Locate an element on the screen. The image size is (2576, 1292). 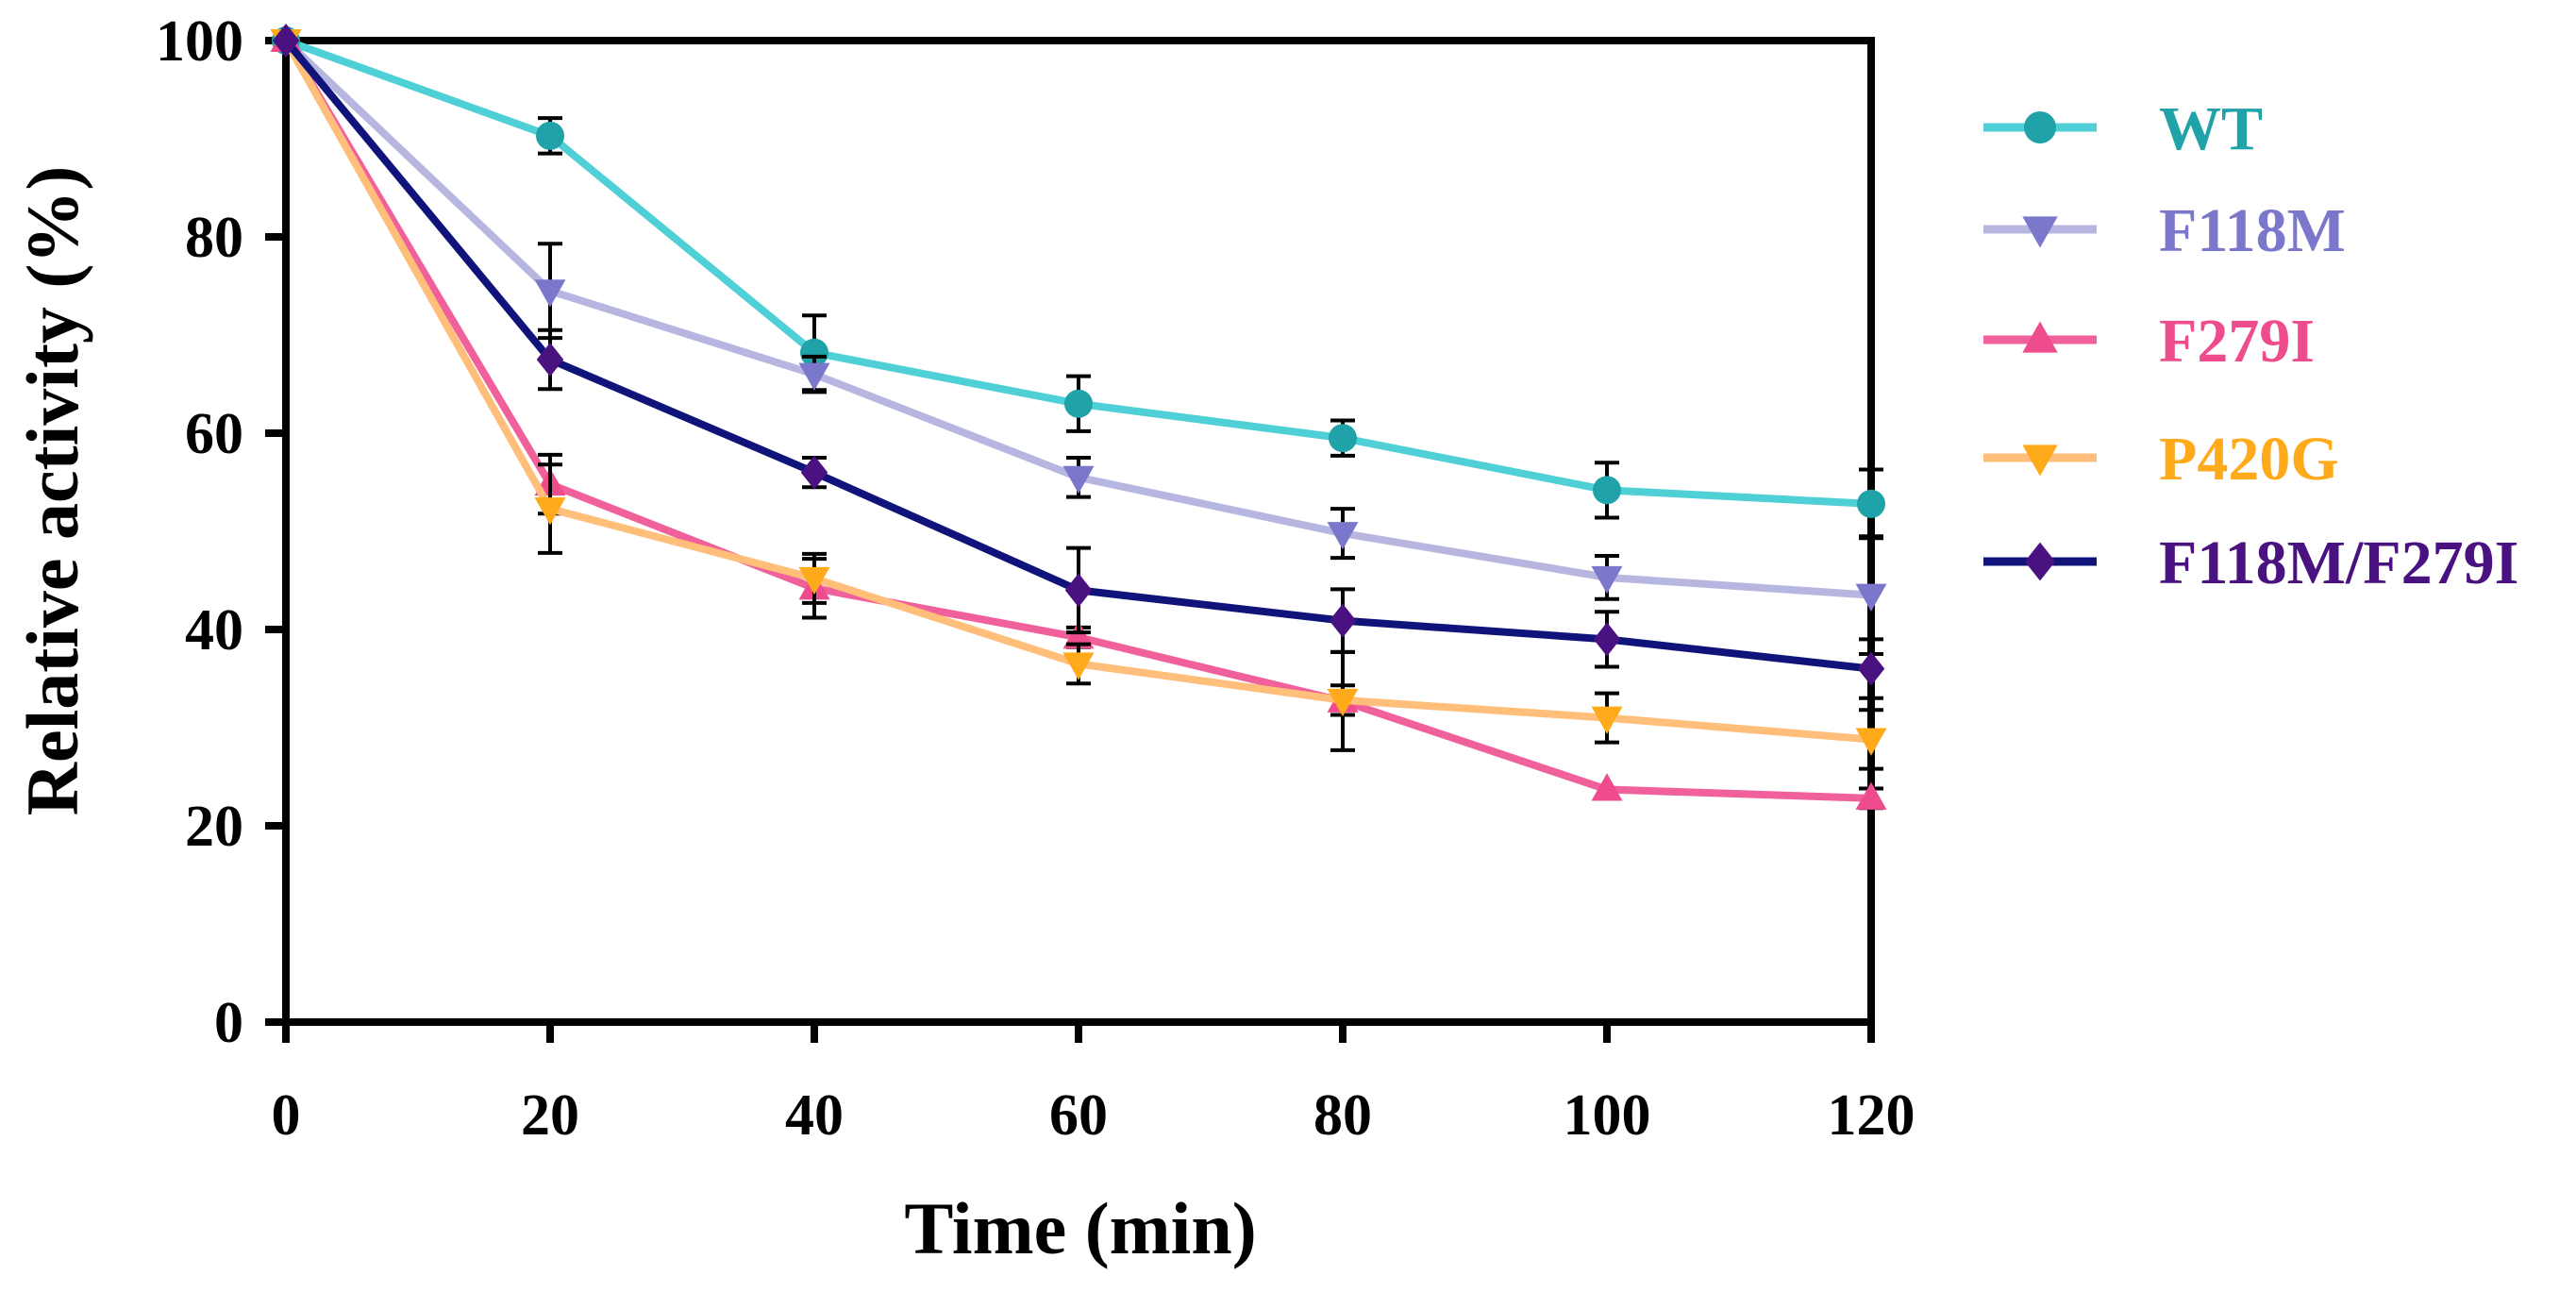
legend-label: P420G is located at coordinates (2249, 459).